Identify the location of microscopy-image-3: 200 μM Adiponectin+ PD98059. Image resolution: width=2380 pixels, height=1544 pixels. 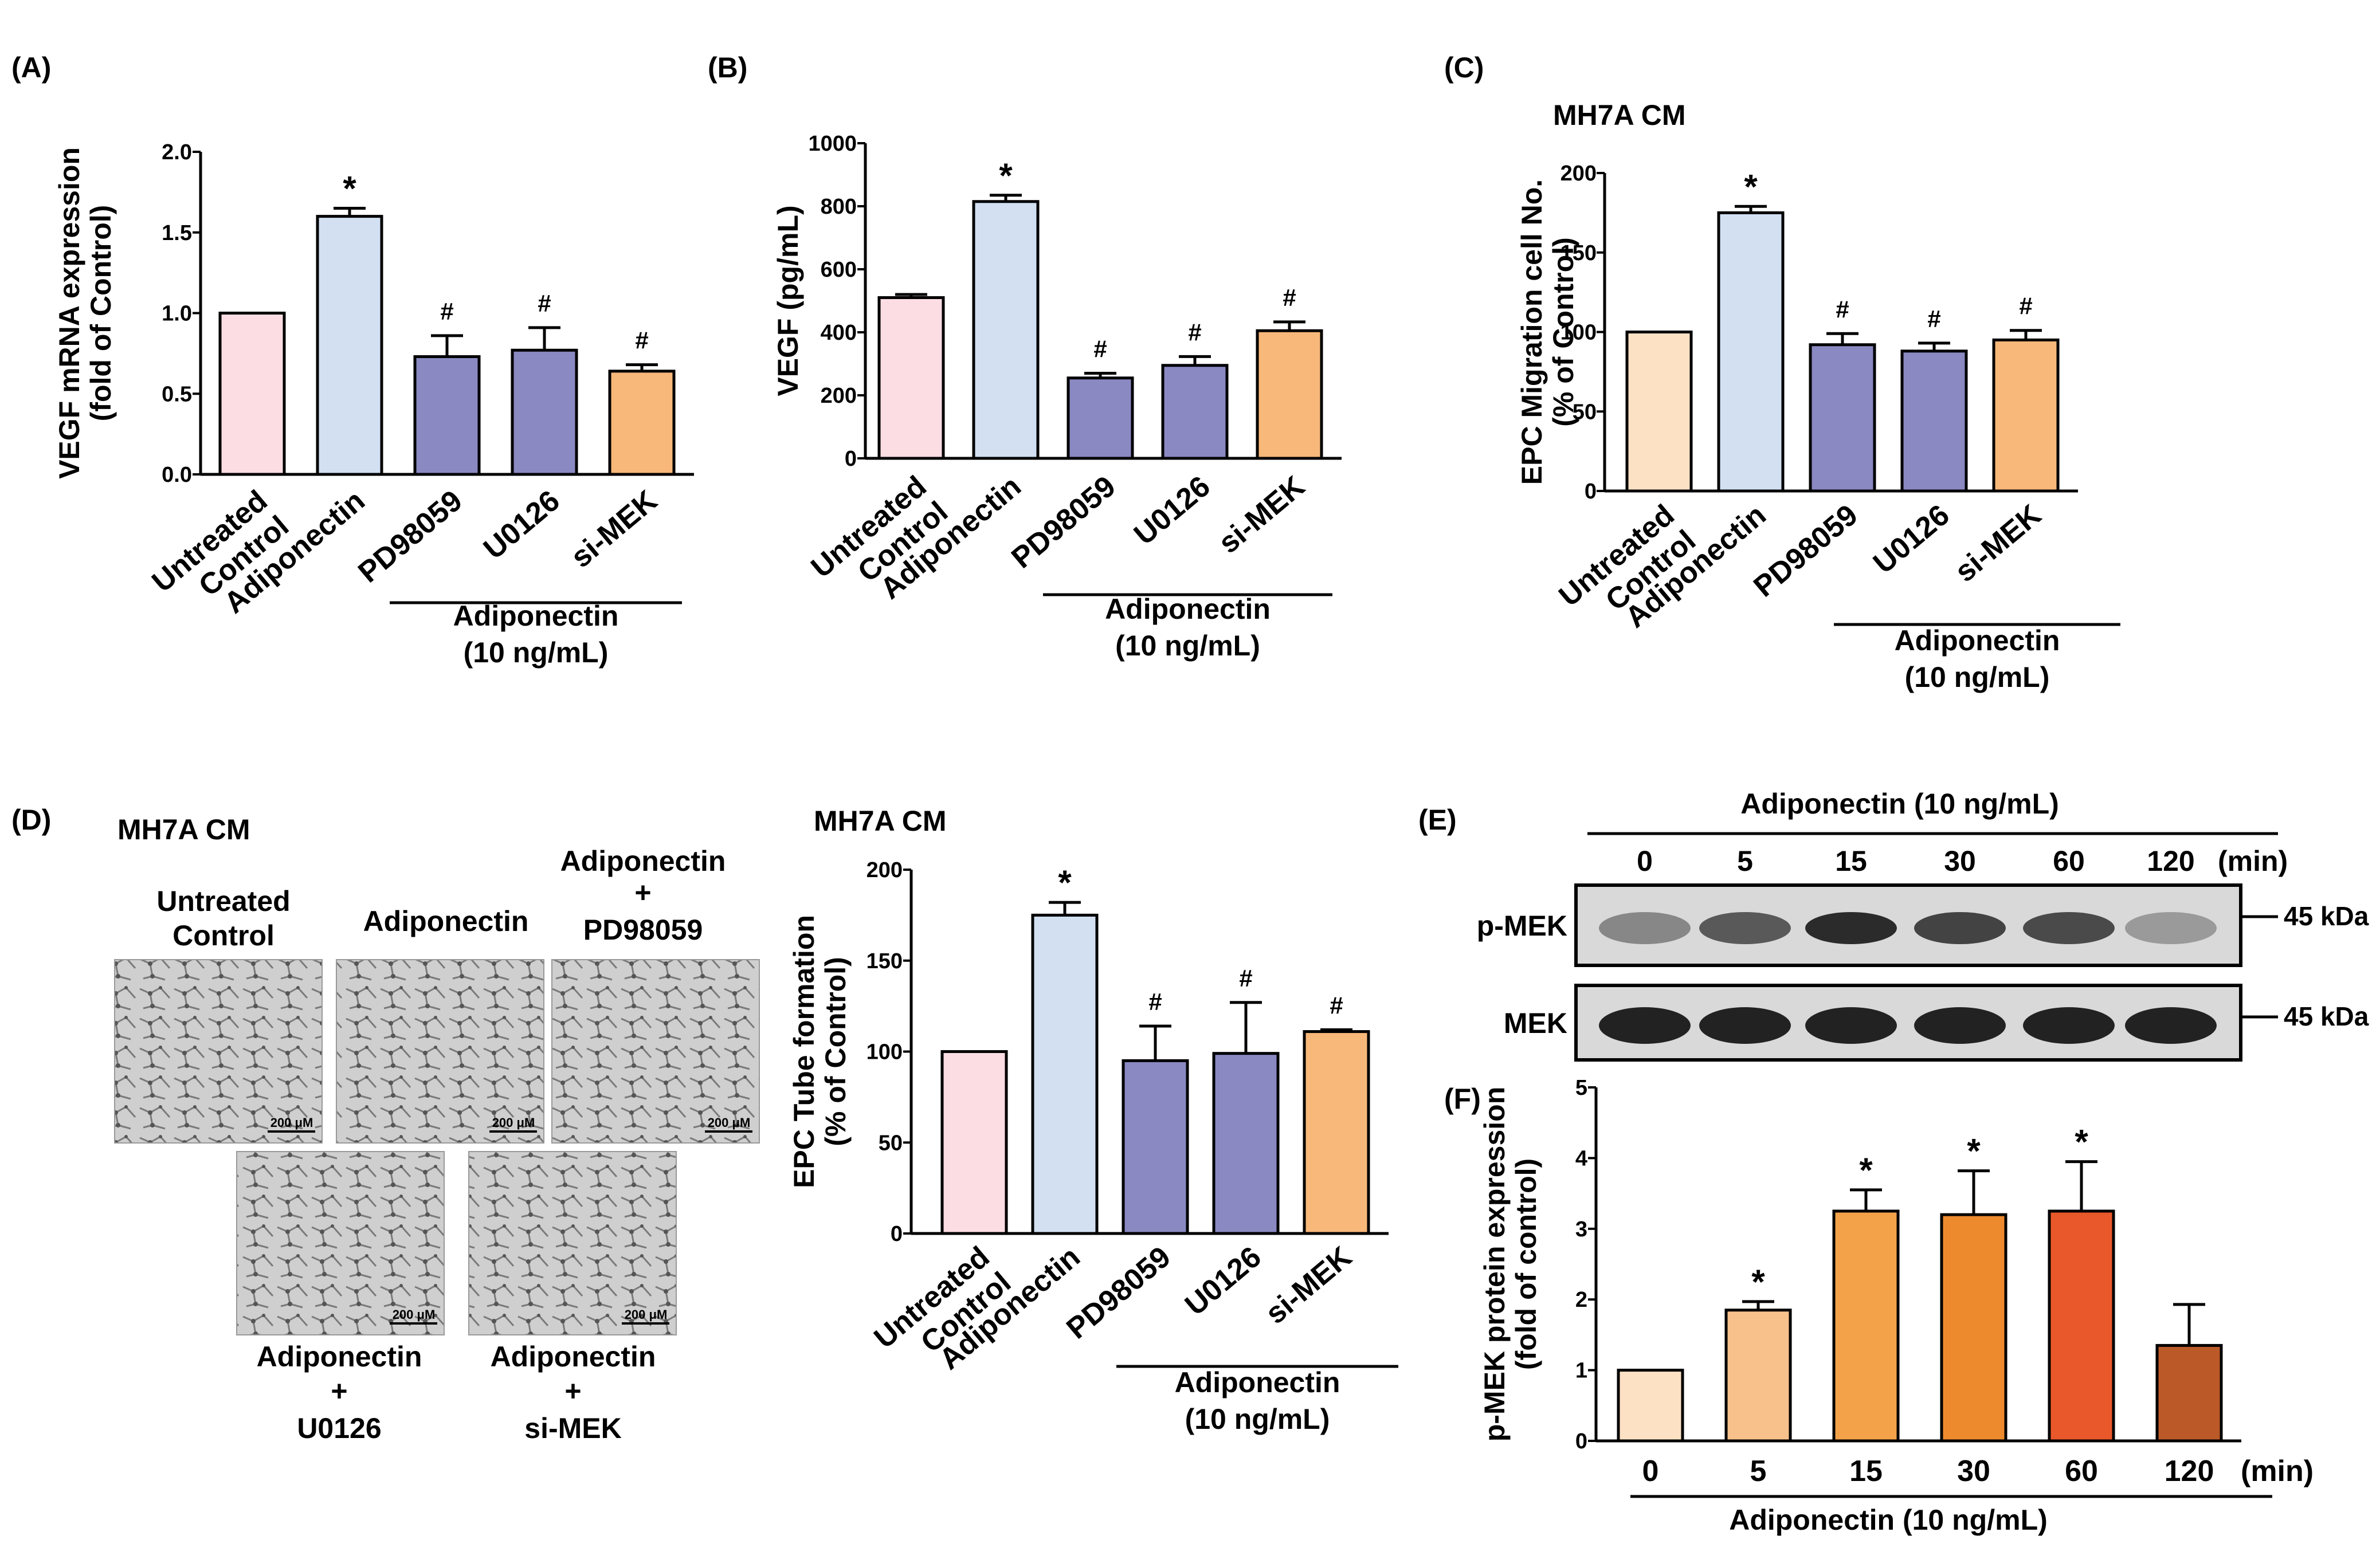
(655, 994).